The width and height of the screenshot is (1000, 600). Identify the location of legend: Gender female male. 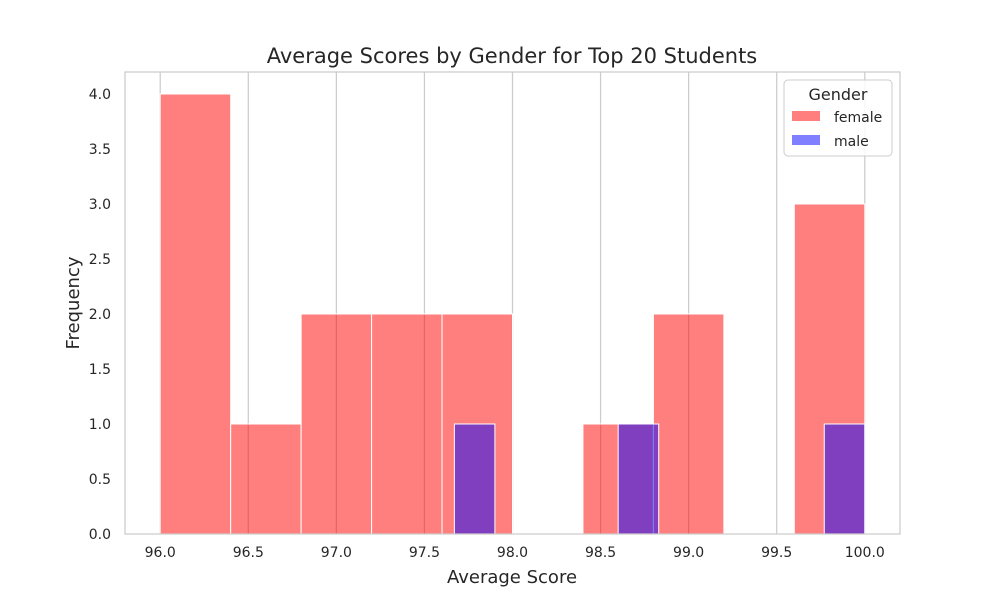
(838, 118).